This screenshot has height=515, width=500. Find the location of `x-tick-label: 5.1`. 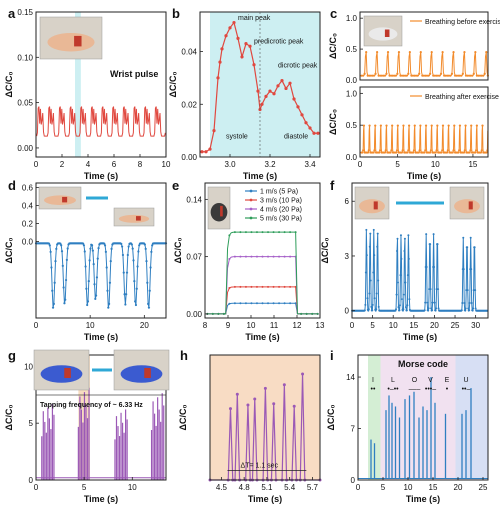

x-tick-label: 5.1 is located at coordinates (267, 487).